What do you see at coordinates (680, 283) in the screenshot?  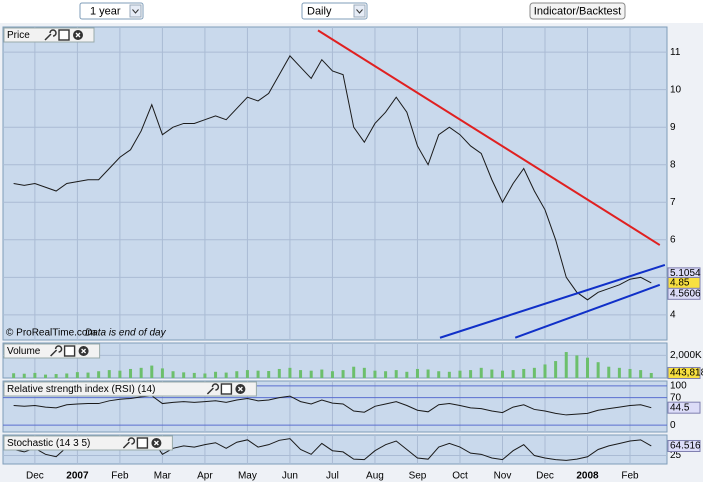 I see `value-marker-label: 4.85` at bounding box center [680, 283].